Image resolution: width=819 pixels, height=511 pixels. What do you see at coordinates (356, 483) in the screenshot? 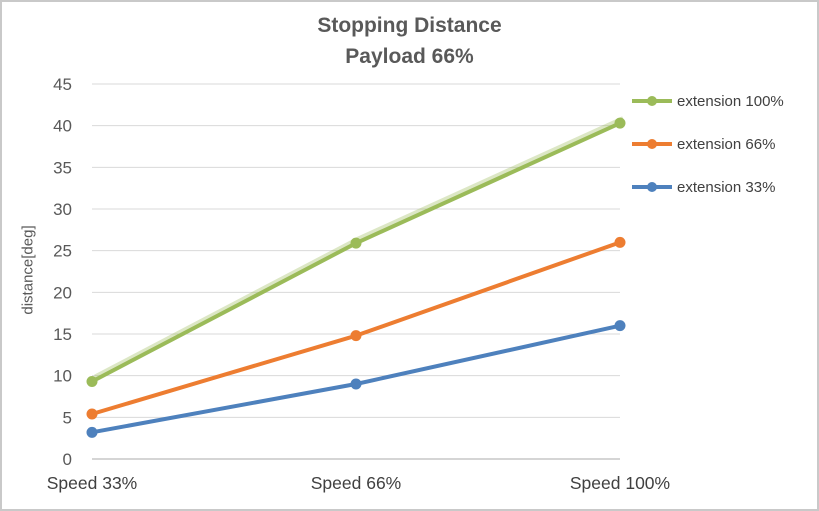
I see `x-category-label: Speed 66%` at bounding box center [356, 483].